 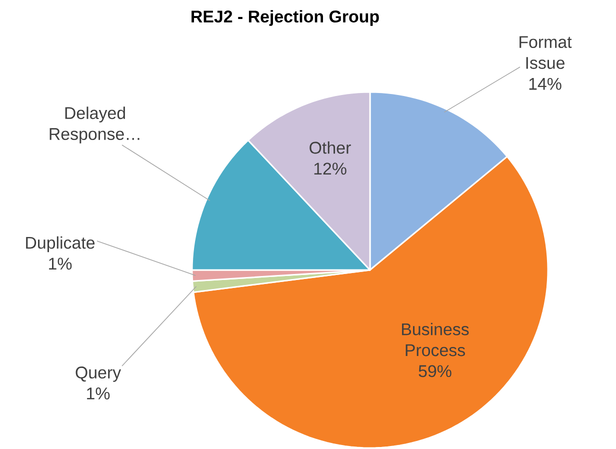 What do you see at coordinates (330, 168) in the screenshot?
I see `data-label: 12%` at bounding box center [330, 168].